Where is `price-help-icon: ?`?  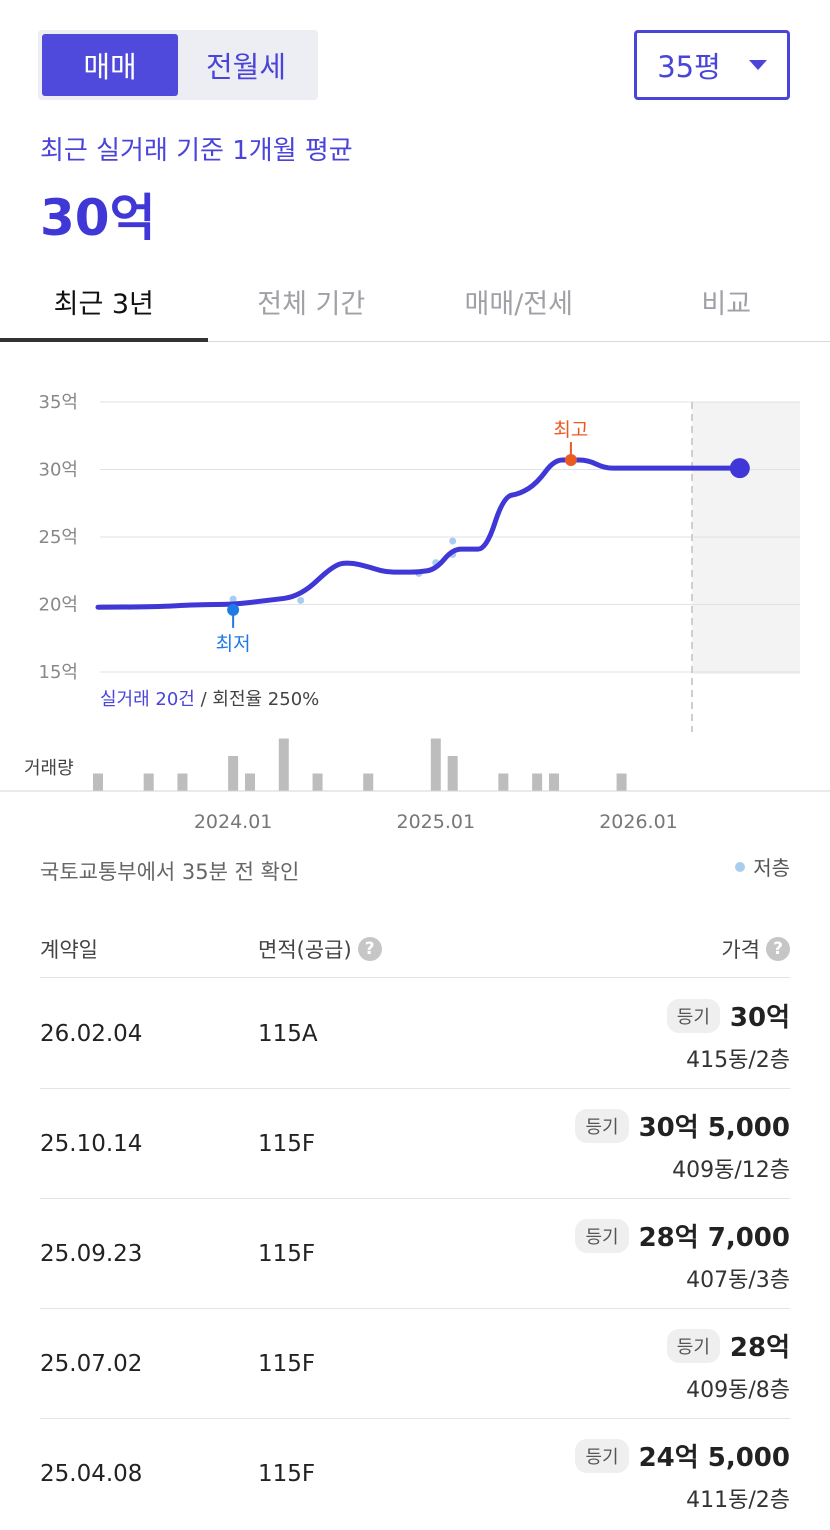
price-help-icon: ? is located at coordinates (778, 949).